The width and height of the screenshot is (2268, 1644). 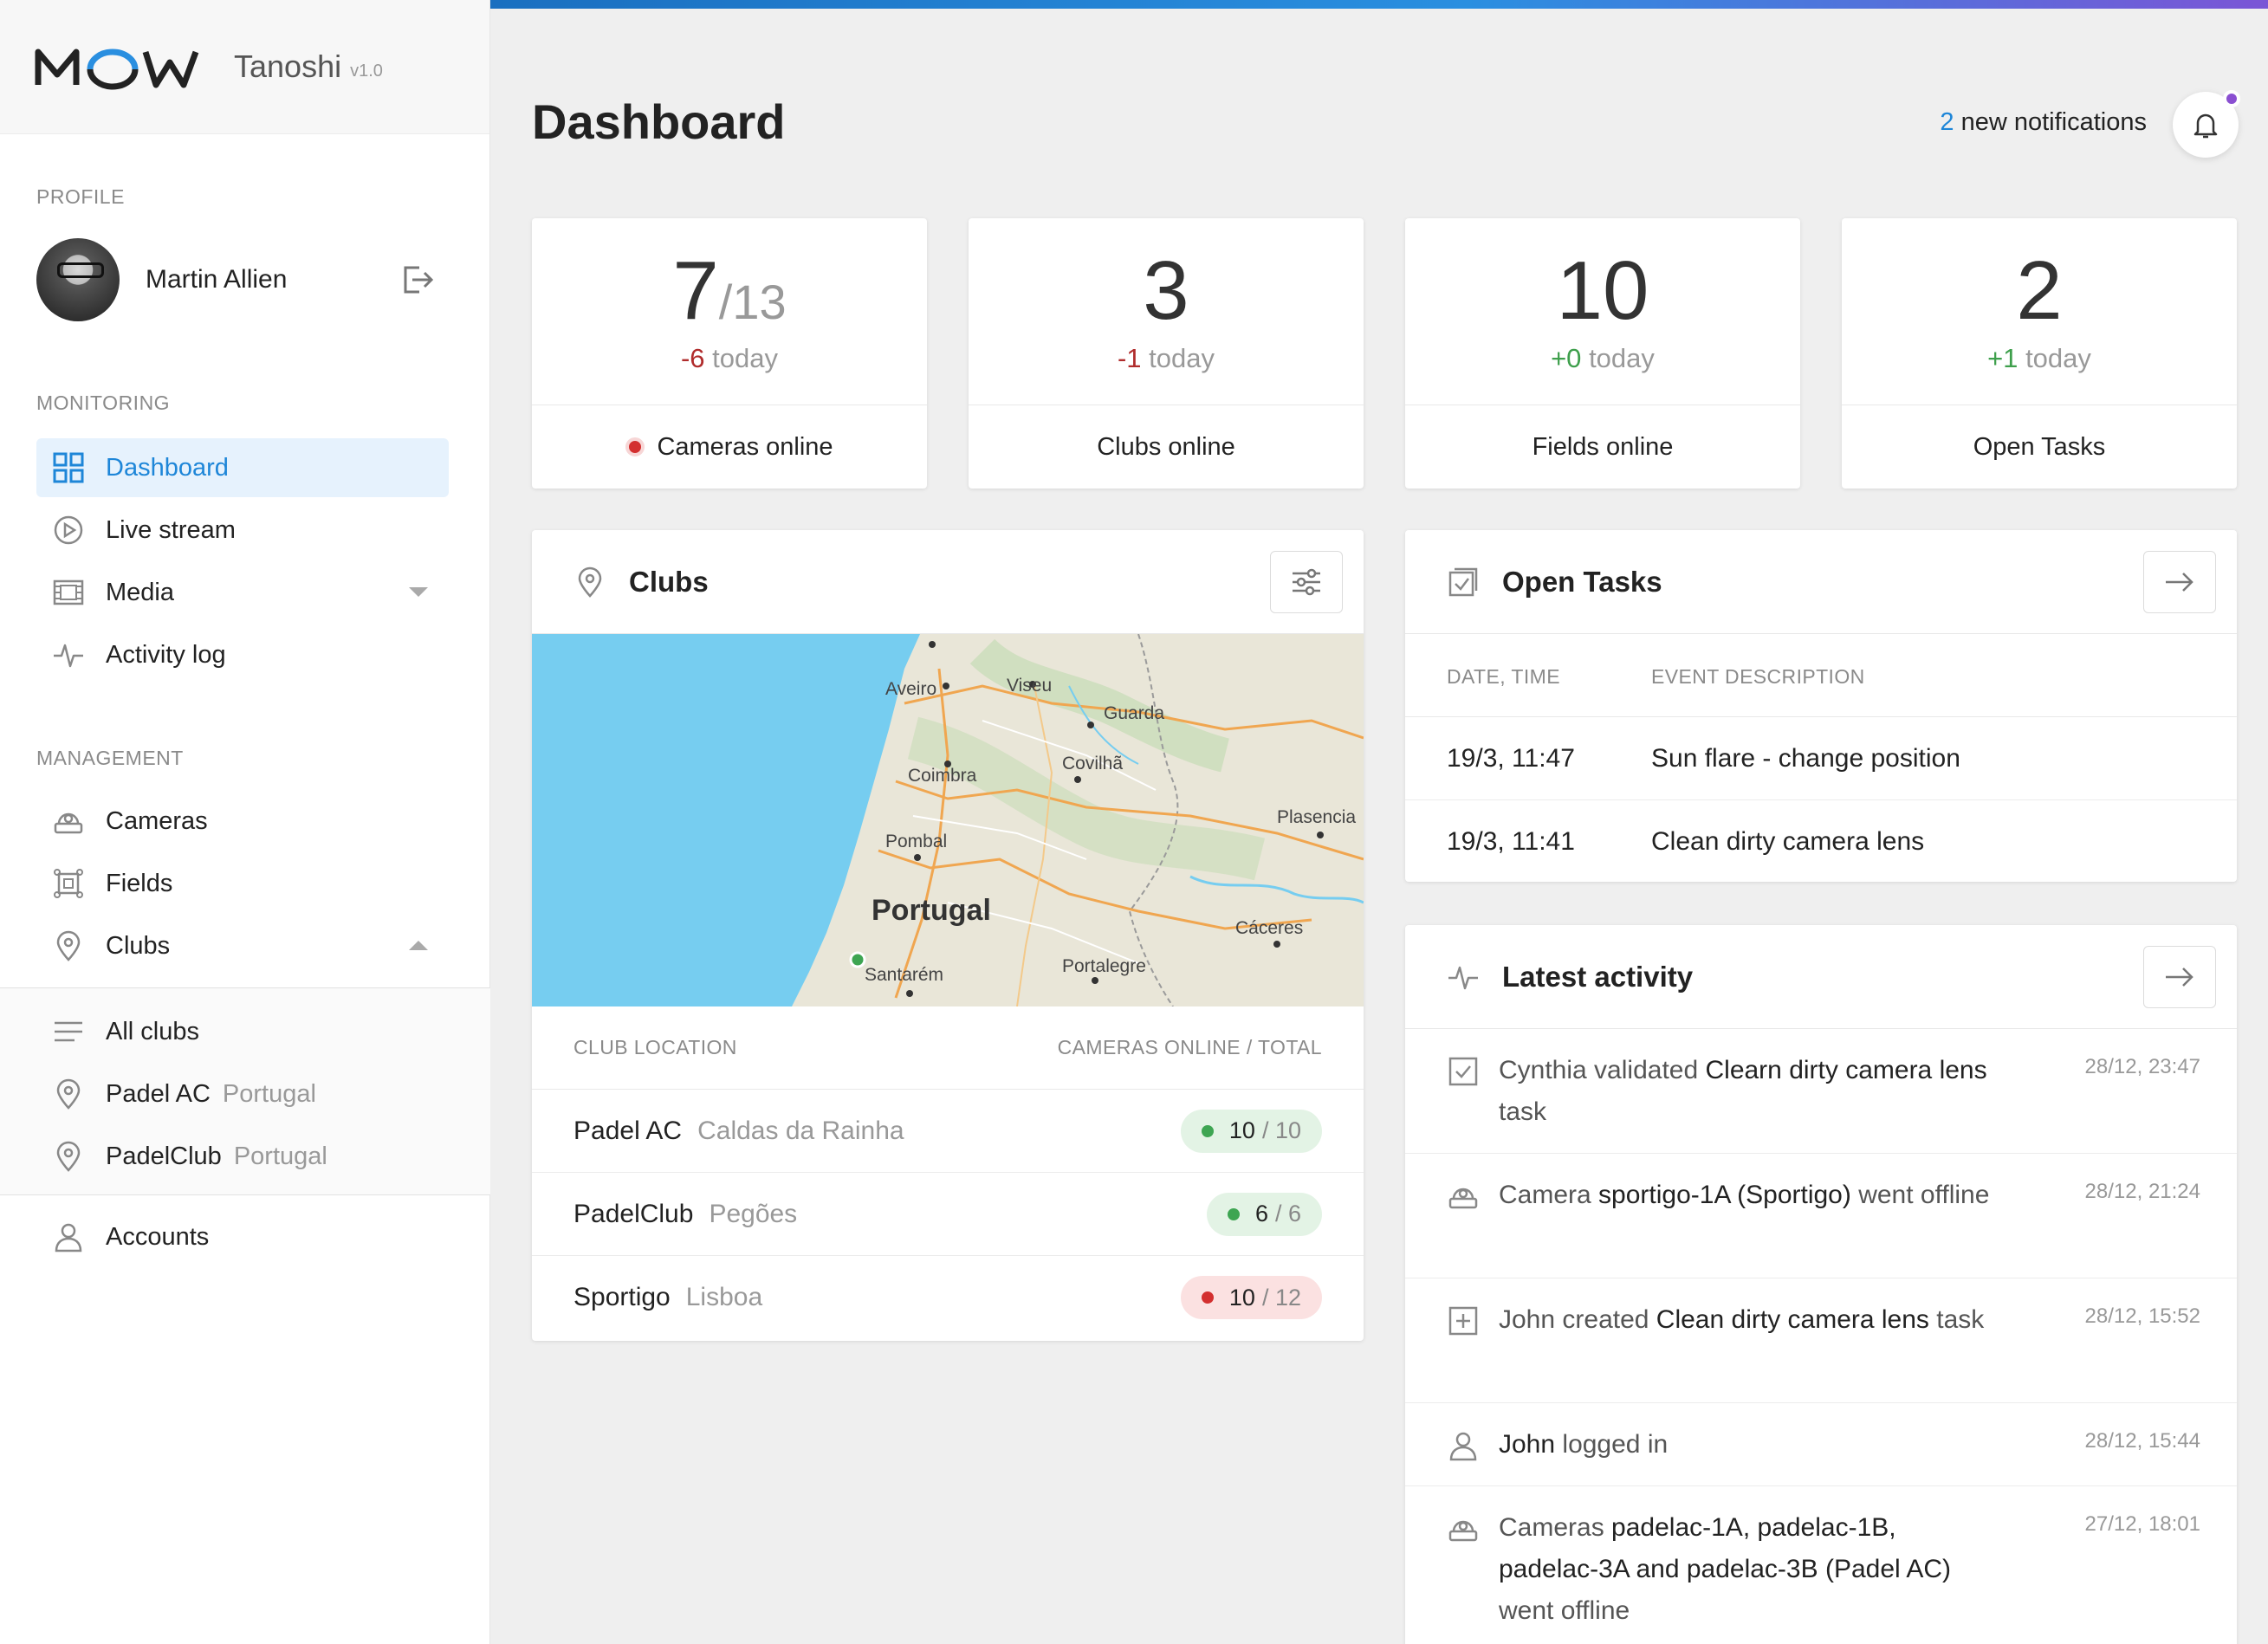 I want to click on activity-time: 28/12, 15:44, so click(x=2142, y=1441).